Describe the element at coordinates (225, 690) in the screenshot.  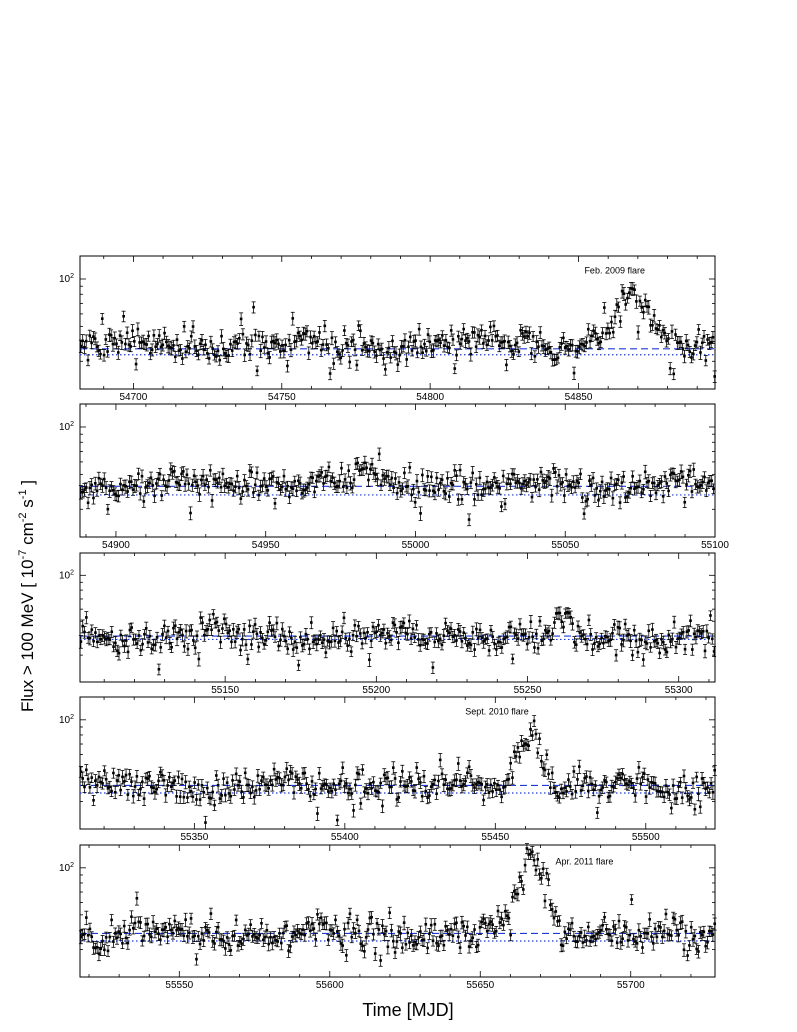
I see `x-tick-label: 55150` at that location.